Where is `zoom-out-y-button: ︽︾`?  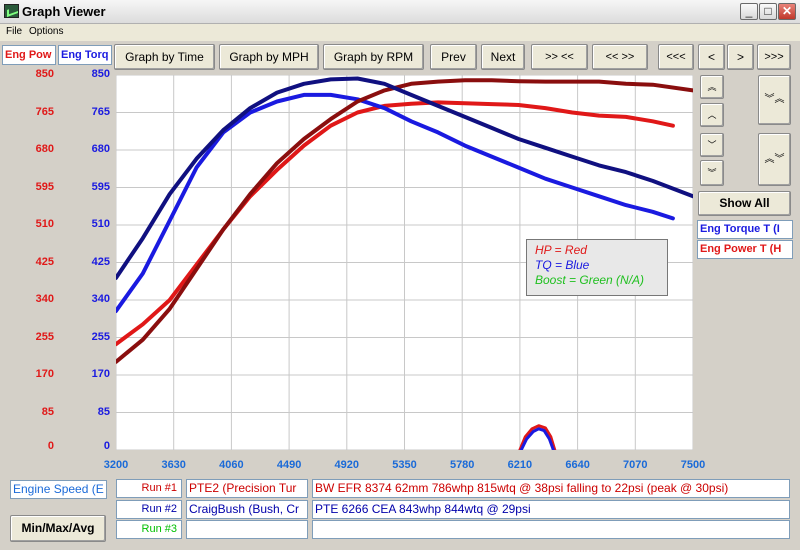 zoom-out-y-button: ︽︾ is located at coordinates (774, 159).